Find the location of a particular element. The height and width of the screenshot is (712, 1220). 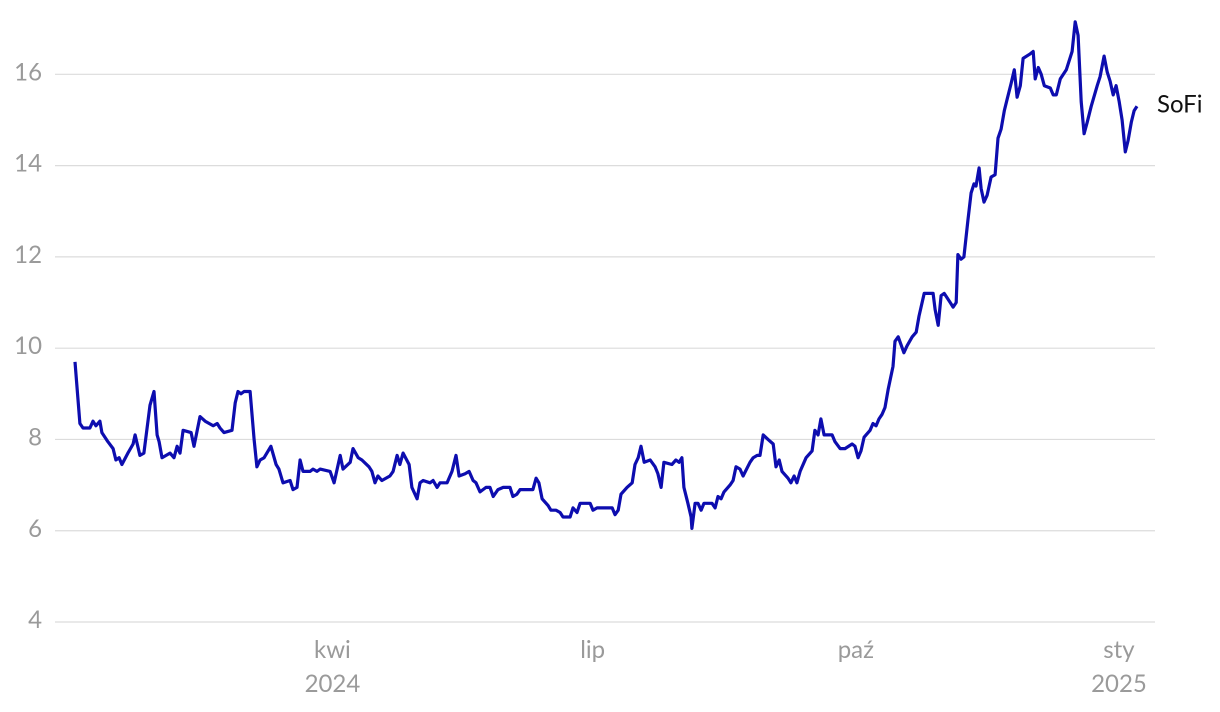

y-tick-label: 10 is located at coordinates (28, 345).